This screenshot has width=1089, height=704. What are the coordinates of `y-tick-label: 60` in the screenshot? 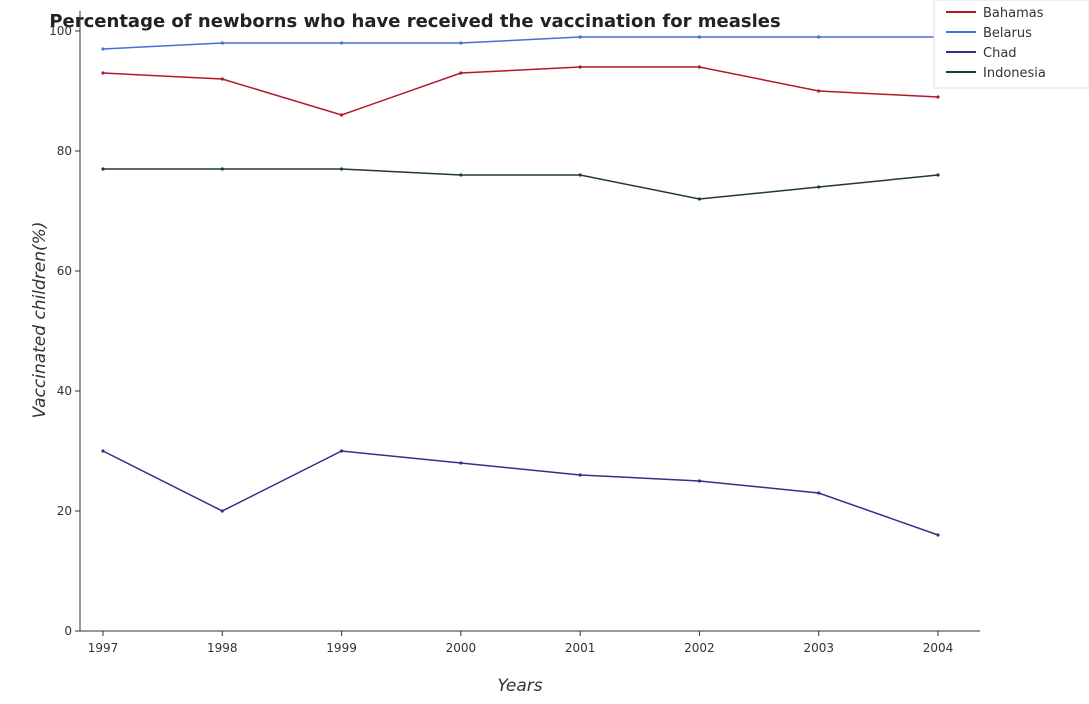 It's located at (64, 271).